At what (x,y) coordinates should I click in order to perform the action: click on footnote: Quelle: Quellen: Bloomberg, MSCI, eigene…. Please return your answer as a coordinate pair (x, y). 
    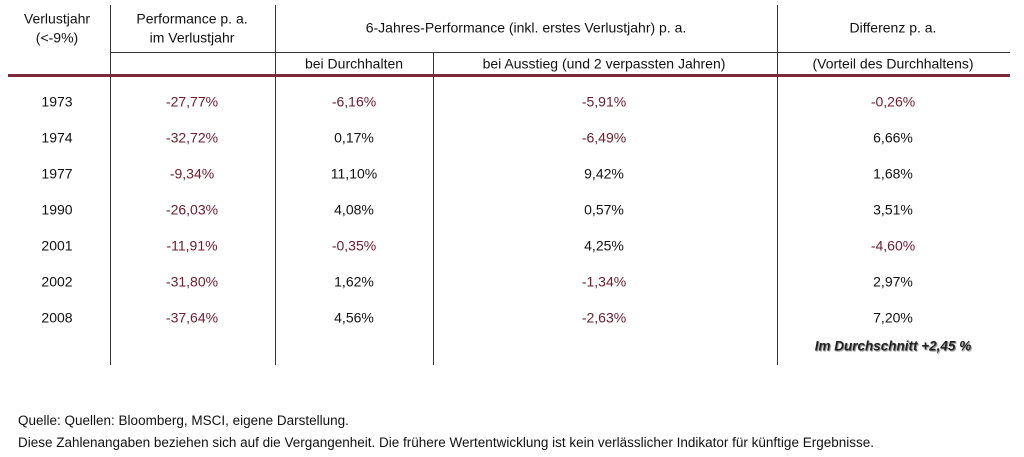
    Looking at the image, I should click on (183, 420).